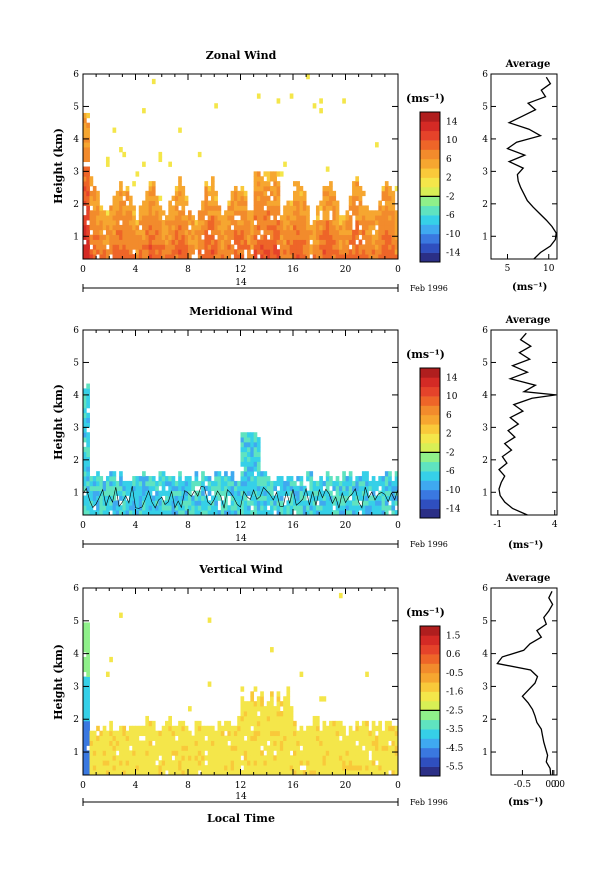 The image size is (612, 873). I want to click on y-tick-label: 5, so click(76, 363).